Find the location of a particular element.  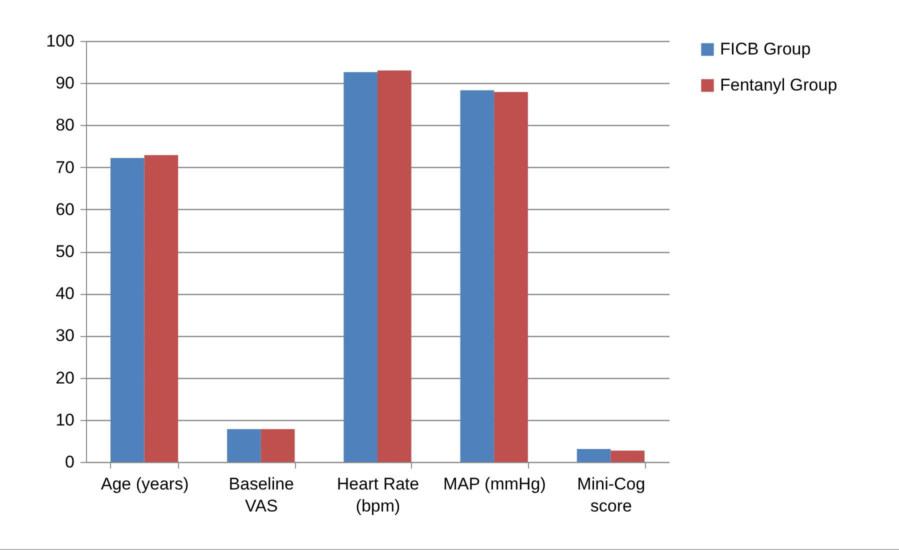

y-tick-label: 10 is located at coordinates (65, 420).